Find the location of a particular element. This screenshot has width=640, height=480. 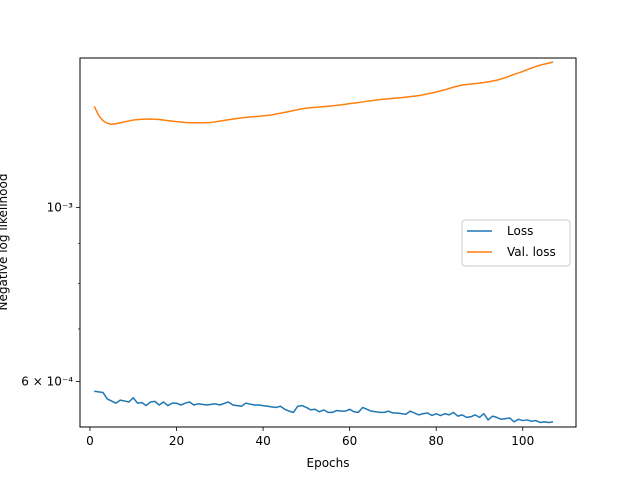

y-tick-label: 6 × 10⁻⁴ is located at coordinates (47, 381).